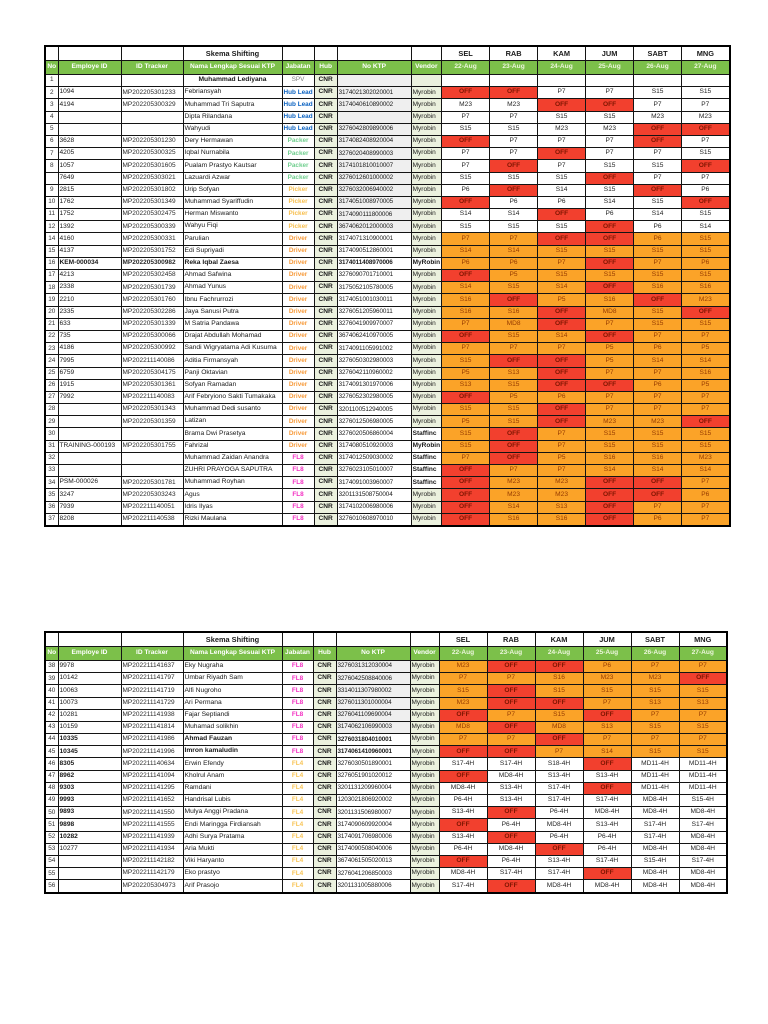 The width and height of the screenshot is (768, 1024). What do you see at coordinates (610, 80) in the screenshot?
I see `shift-cell` at bounding box center [610, 80].